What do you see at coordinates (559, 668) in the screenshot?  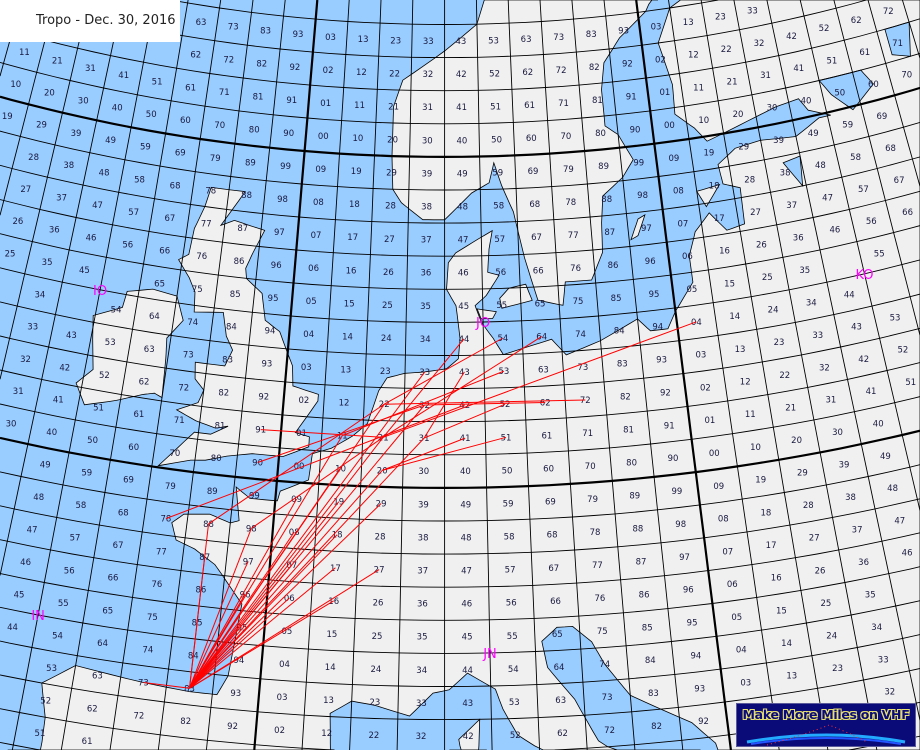 I see `square-label: 64` at bounding box center [559, 668].